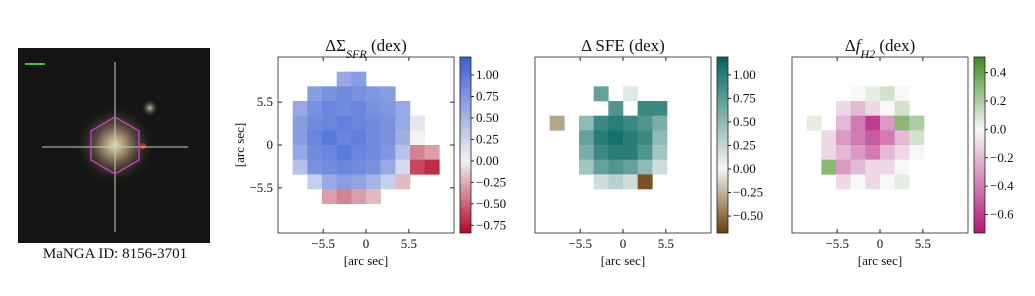 The width and height of the screenshot is (1035, 296). Describe the element at coordinates (623, 45) in the screenshot. I see `title-part: Δ SFE (dex)` at that location.